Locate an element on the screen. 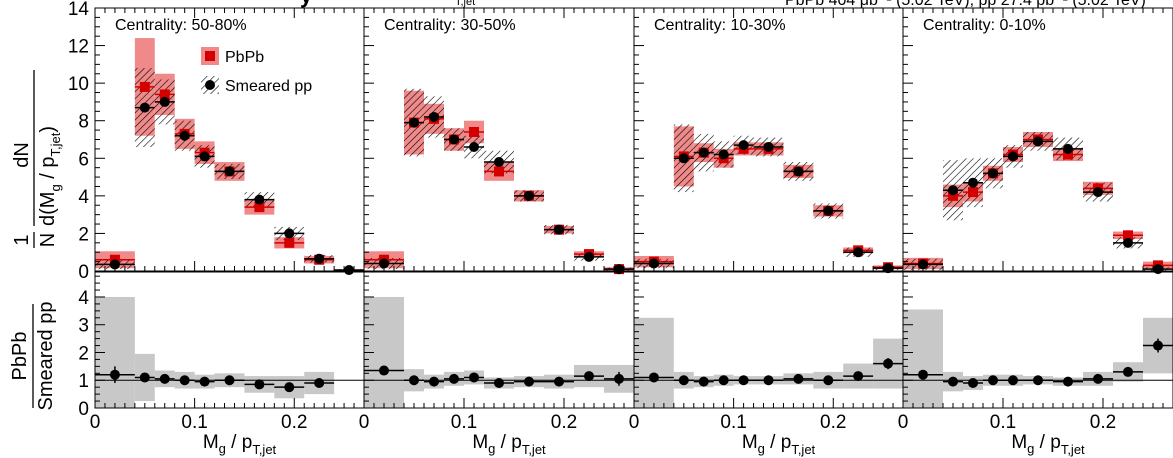  y-title-top-sub-tjet: T,jet is located at coordinates (55, 144).